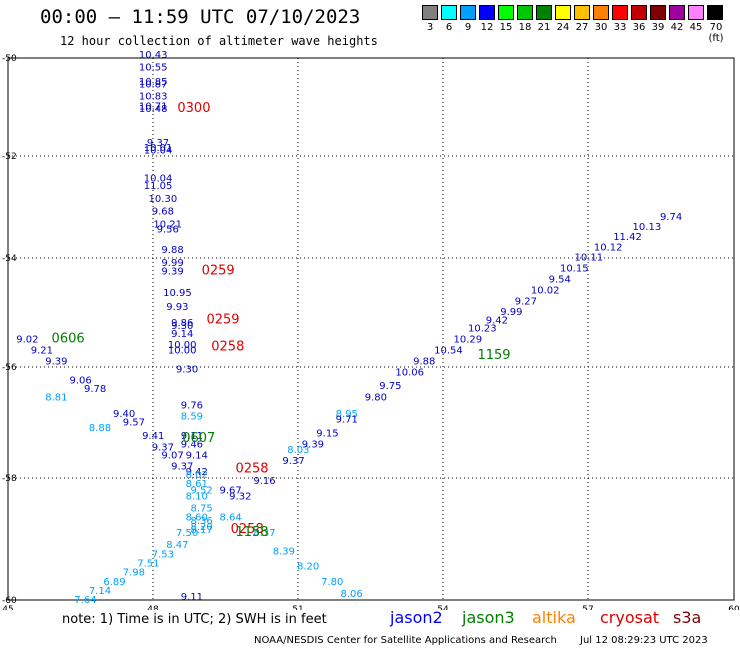 The width and height of the screenshot is (740, 650). I want to click on wave-height-value: 10.04, so click(158, 151).